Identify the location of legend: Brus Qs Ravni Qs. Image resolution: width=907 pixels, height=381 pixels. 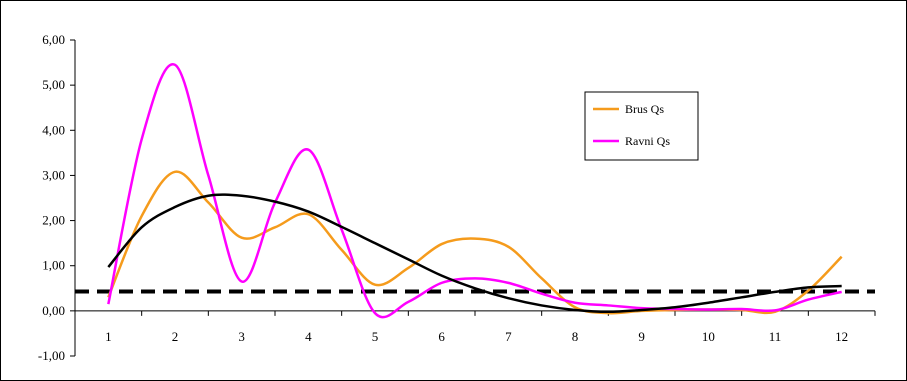
(641, 126).